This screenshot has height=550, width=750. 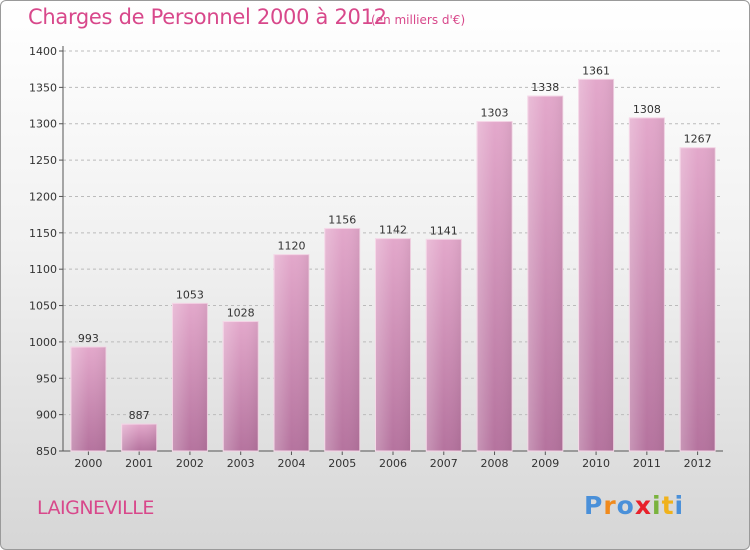 What do you see at coordinates (43, 196) in the screenshot?
I see `y-tick-label: 1200` at bounding box center [43, 196].